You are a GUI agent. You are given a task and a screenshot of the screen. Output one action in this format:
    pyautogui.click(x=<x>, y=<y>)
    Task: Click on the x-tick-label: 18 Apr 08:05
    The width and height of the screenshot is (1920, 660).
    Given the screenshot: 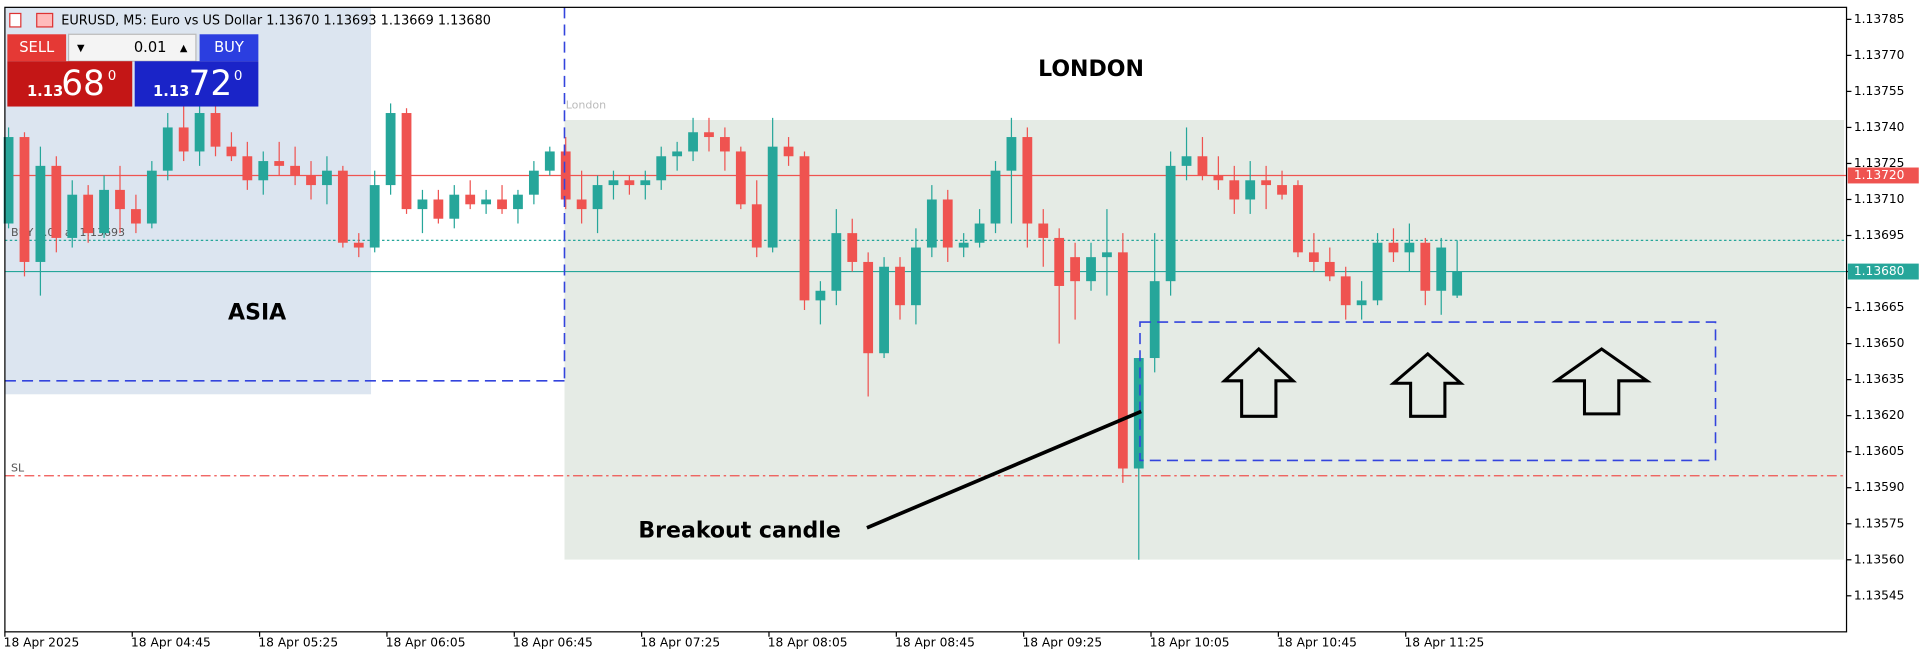 What is the action you would take?
    pyautogui.click(x=808, y=642)
    